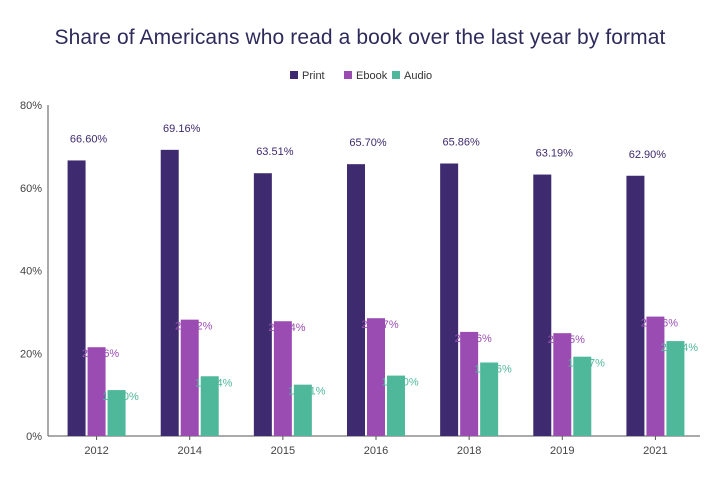 The height and width of the screenshot is (480, 720). I want to click on x-tick-label: 2019, so click(562, 451).